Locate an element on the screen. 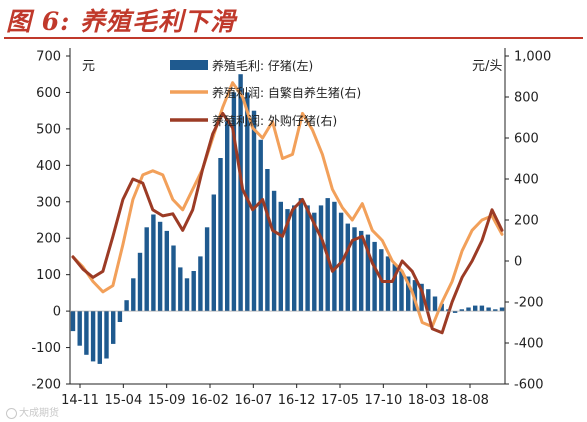 This screenshot has height=422, width=587. left-tick-label-6: 400 is located at coordinates (48, 166).